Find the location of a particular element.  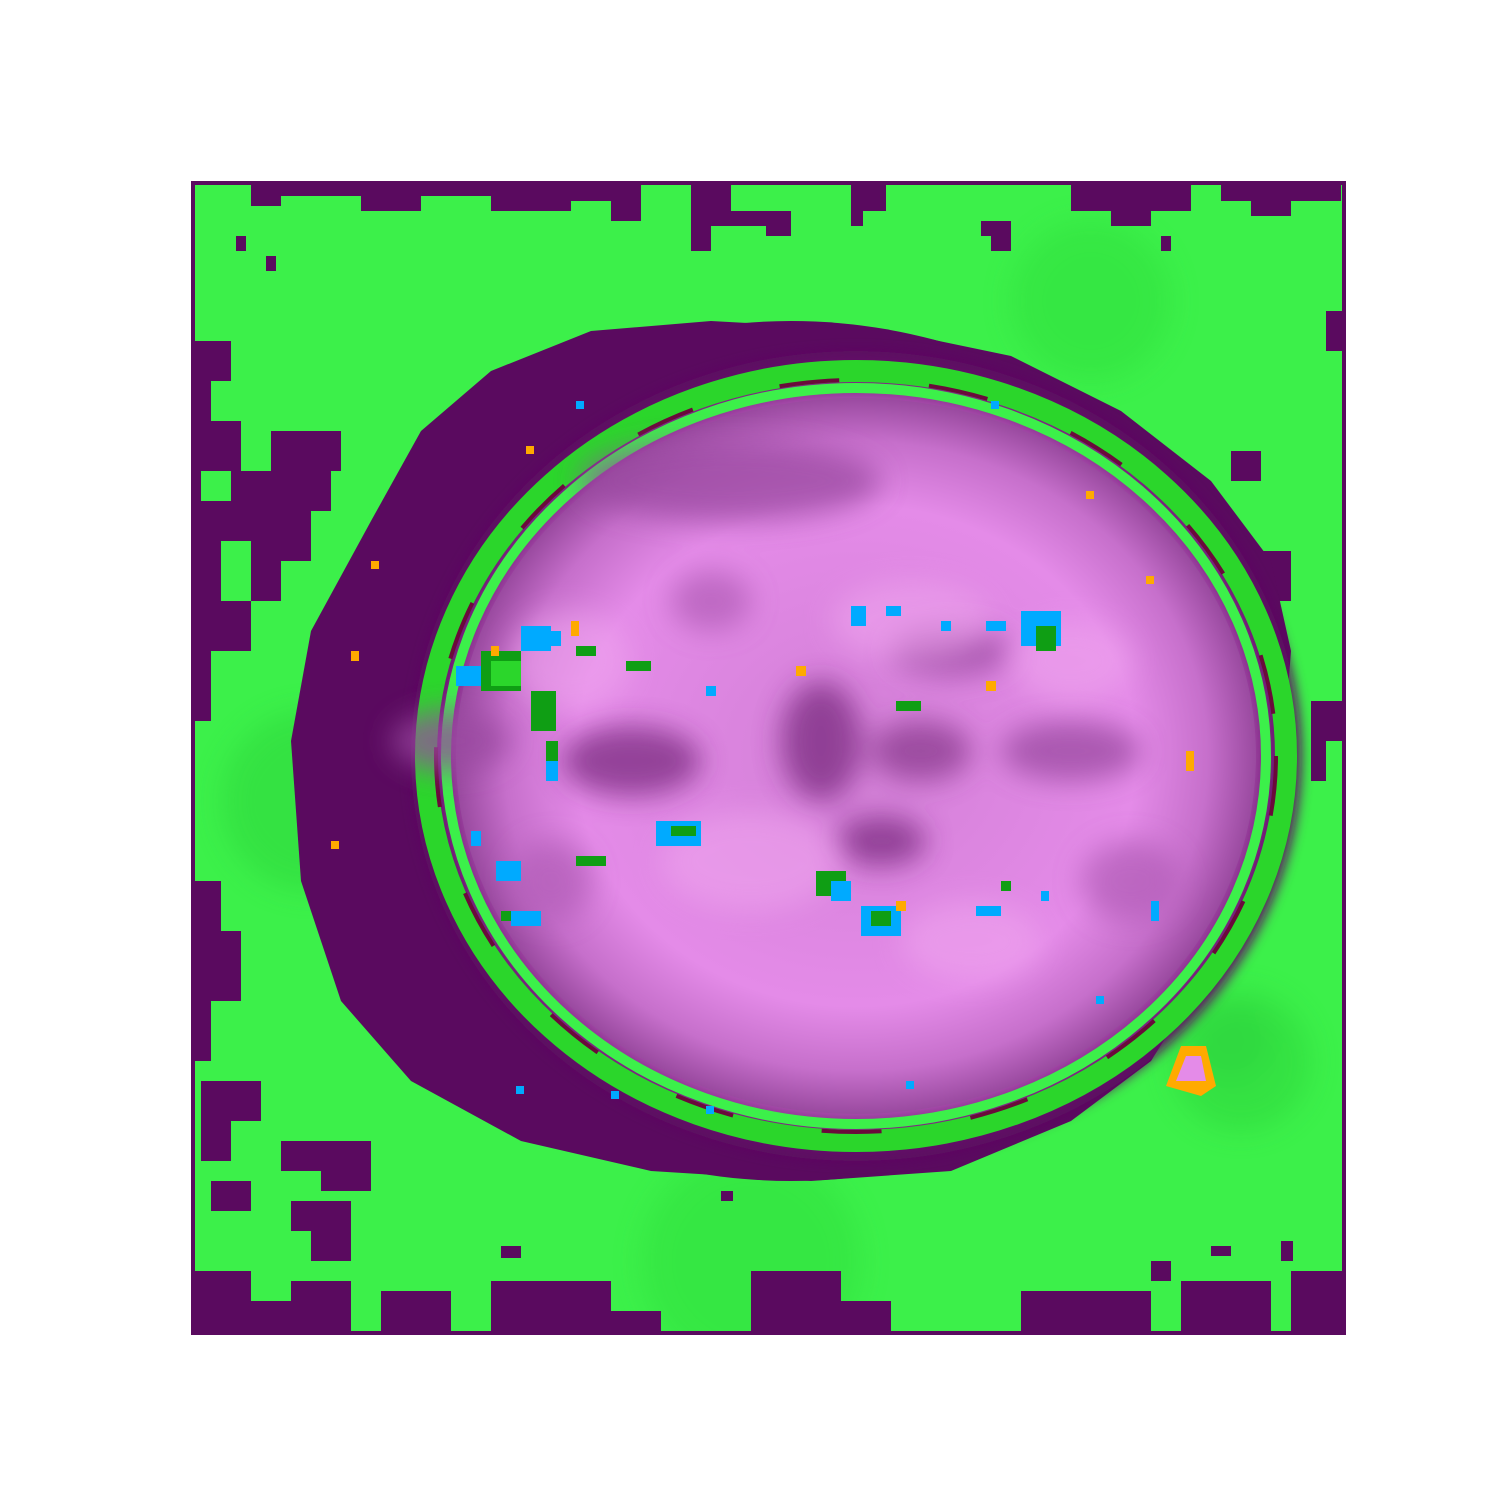

lesion-marker is located at coordinates (1191, 1071).